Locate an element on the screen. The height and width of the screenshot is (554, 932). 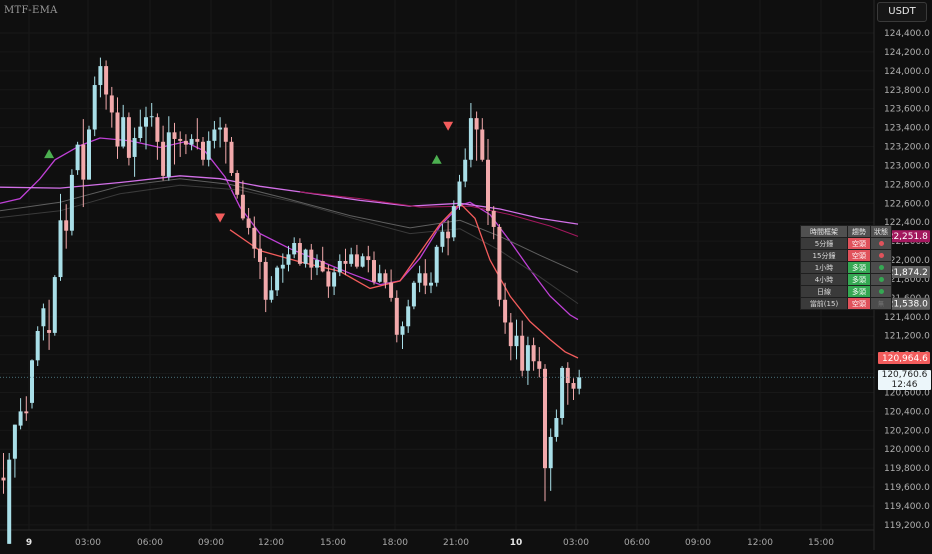
price-tick-label: 120,600.0 is located at coordinates (907, 393).